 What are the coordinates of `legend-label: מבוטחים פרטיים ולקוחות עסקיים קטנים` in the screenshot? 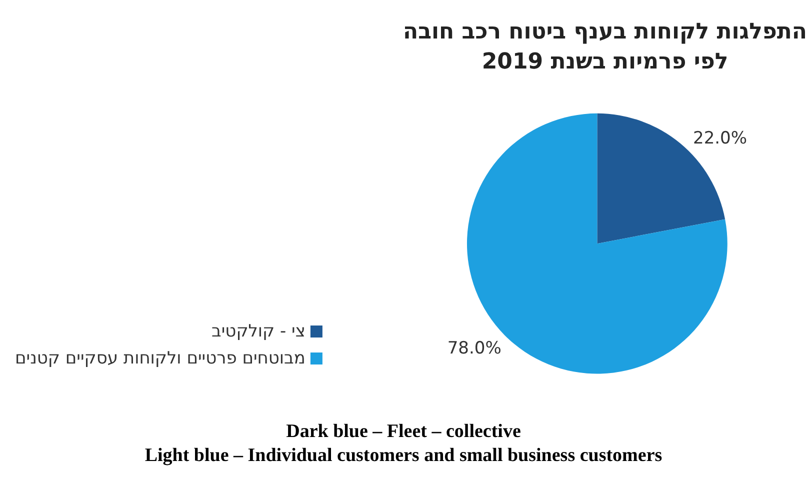 It's located at (160, 358).